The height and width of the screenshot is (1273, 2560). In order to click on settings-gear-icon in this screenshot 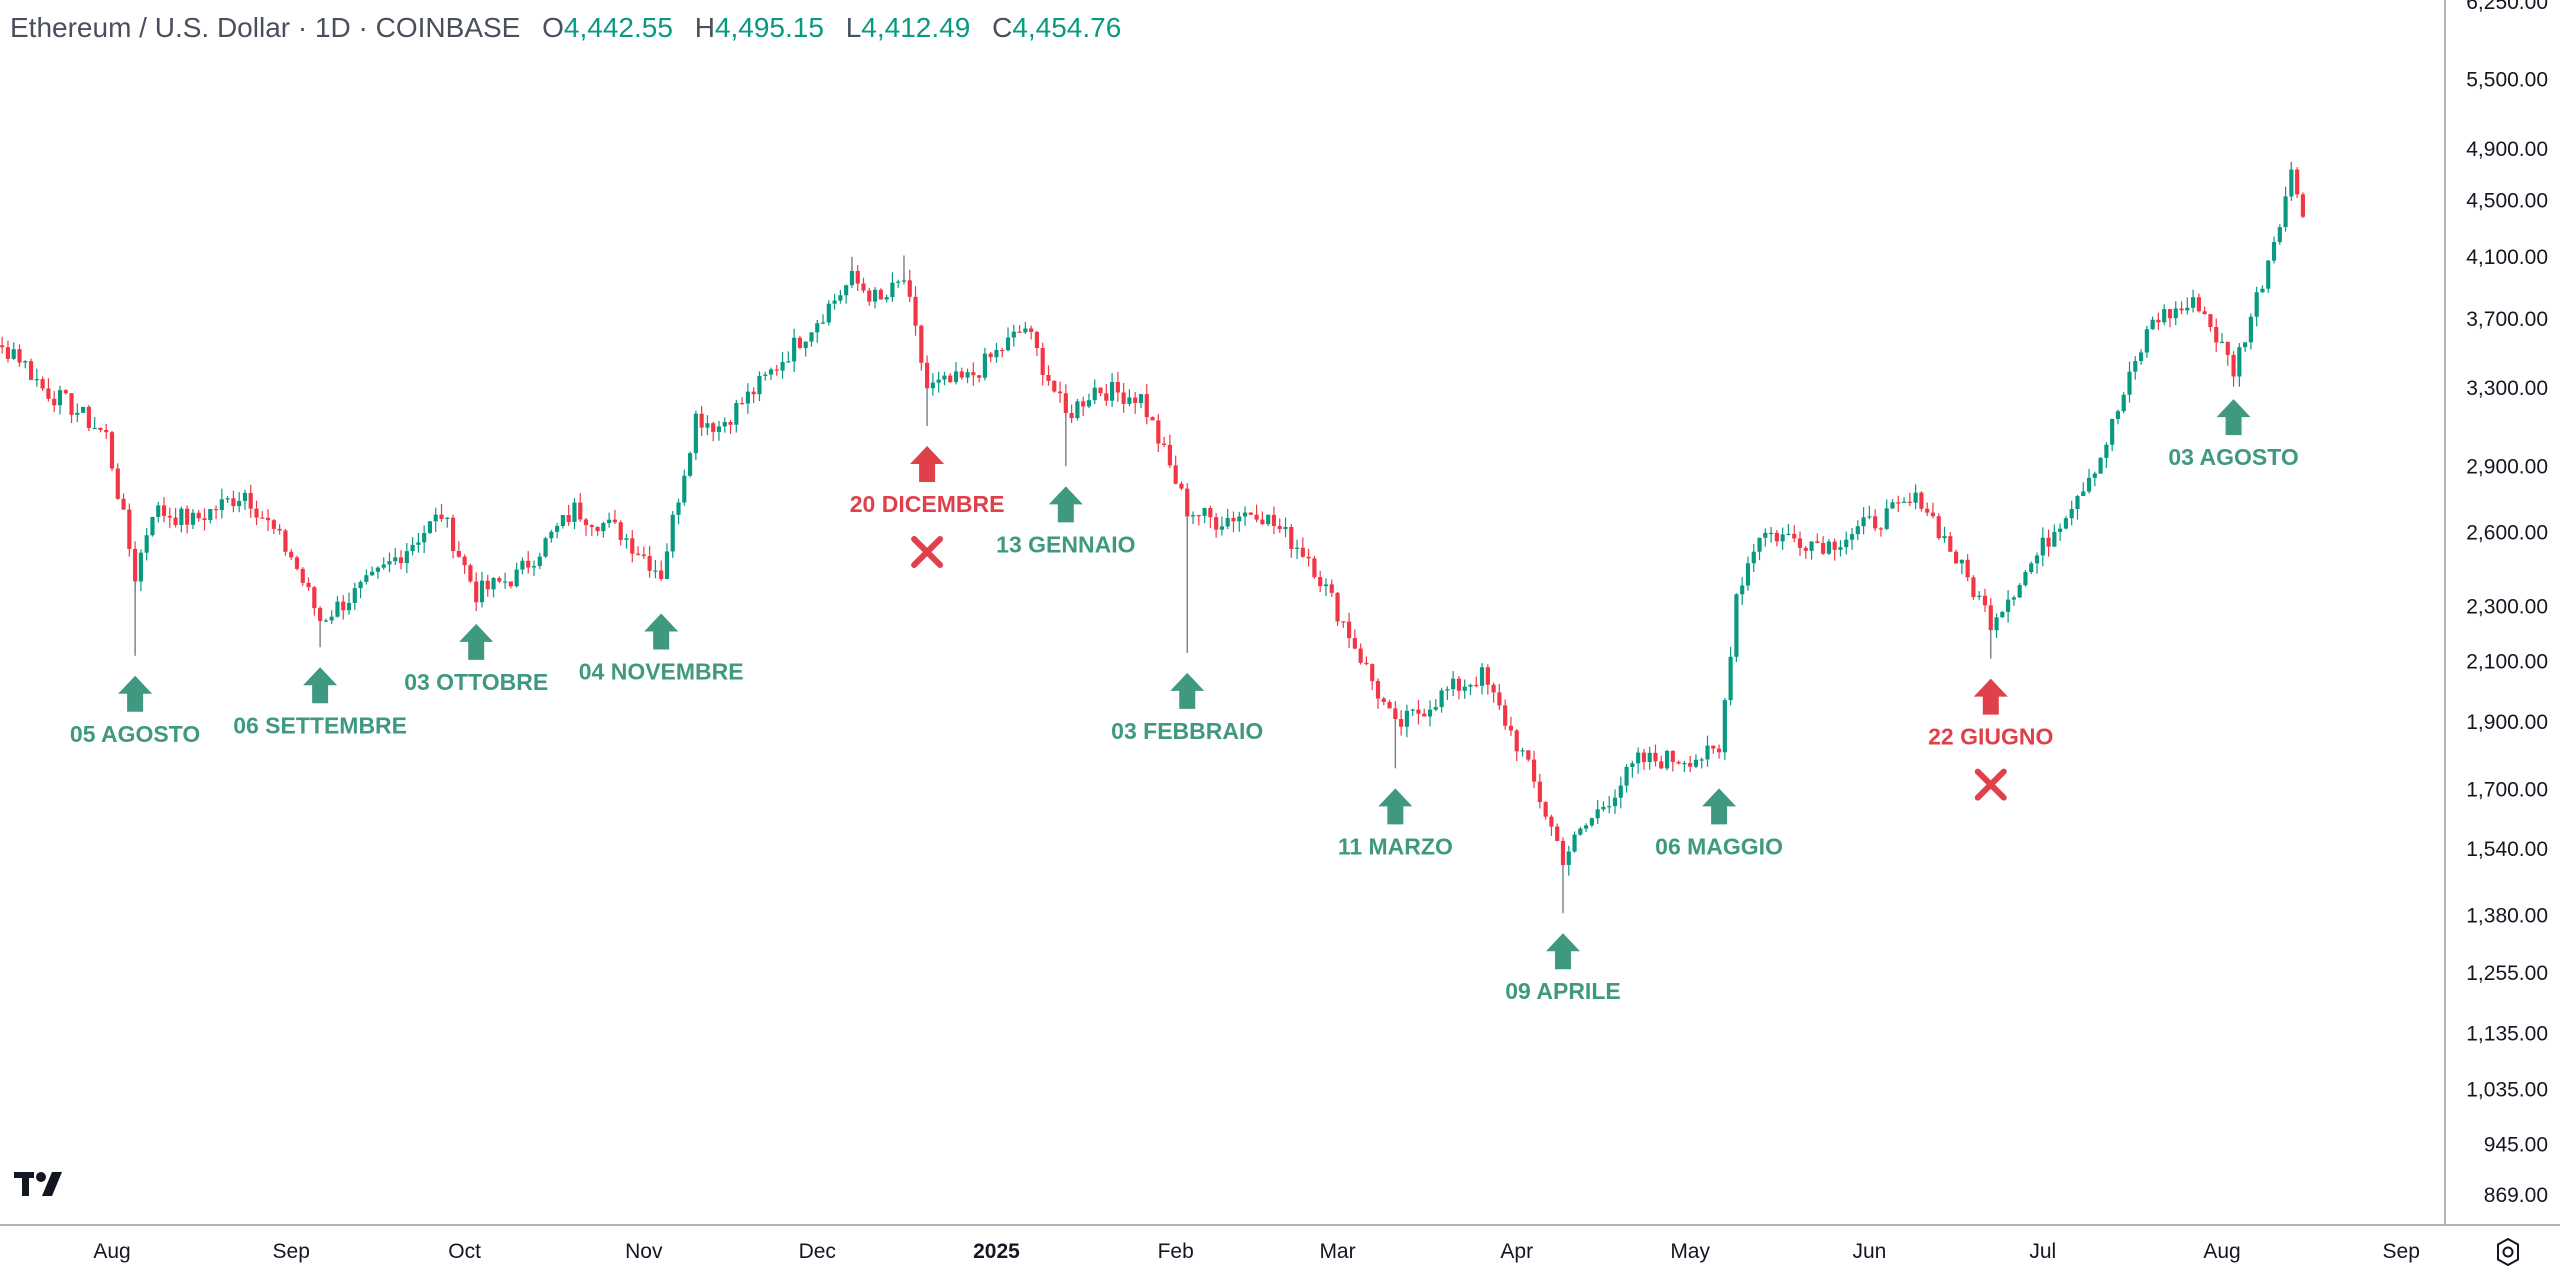, I will do `click(2508, 1254)`.